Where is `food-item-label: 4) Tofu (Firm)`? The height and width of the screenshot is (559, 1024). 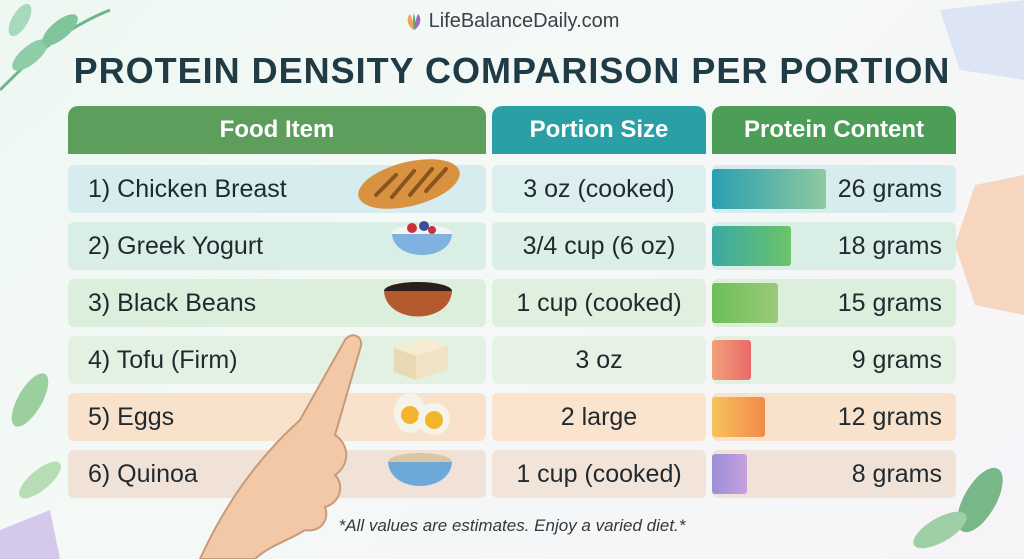
food-item-label: 4) Tofu (Firm) is located at coordinates (163, 360).